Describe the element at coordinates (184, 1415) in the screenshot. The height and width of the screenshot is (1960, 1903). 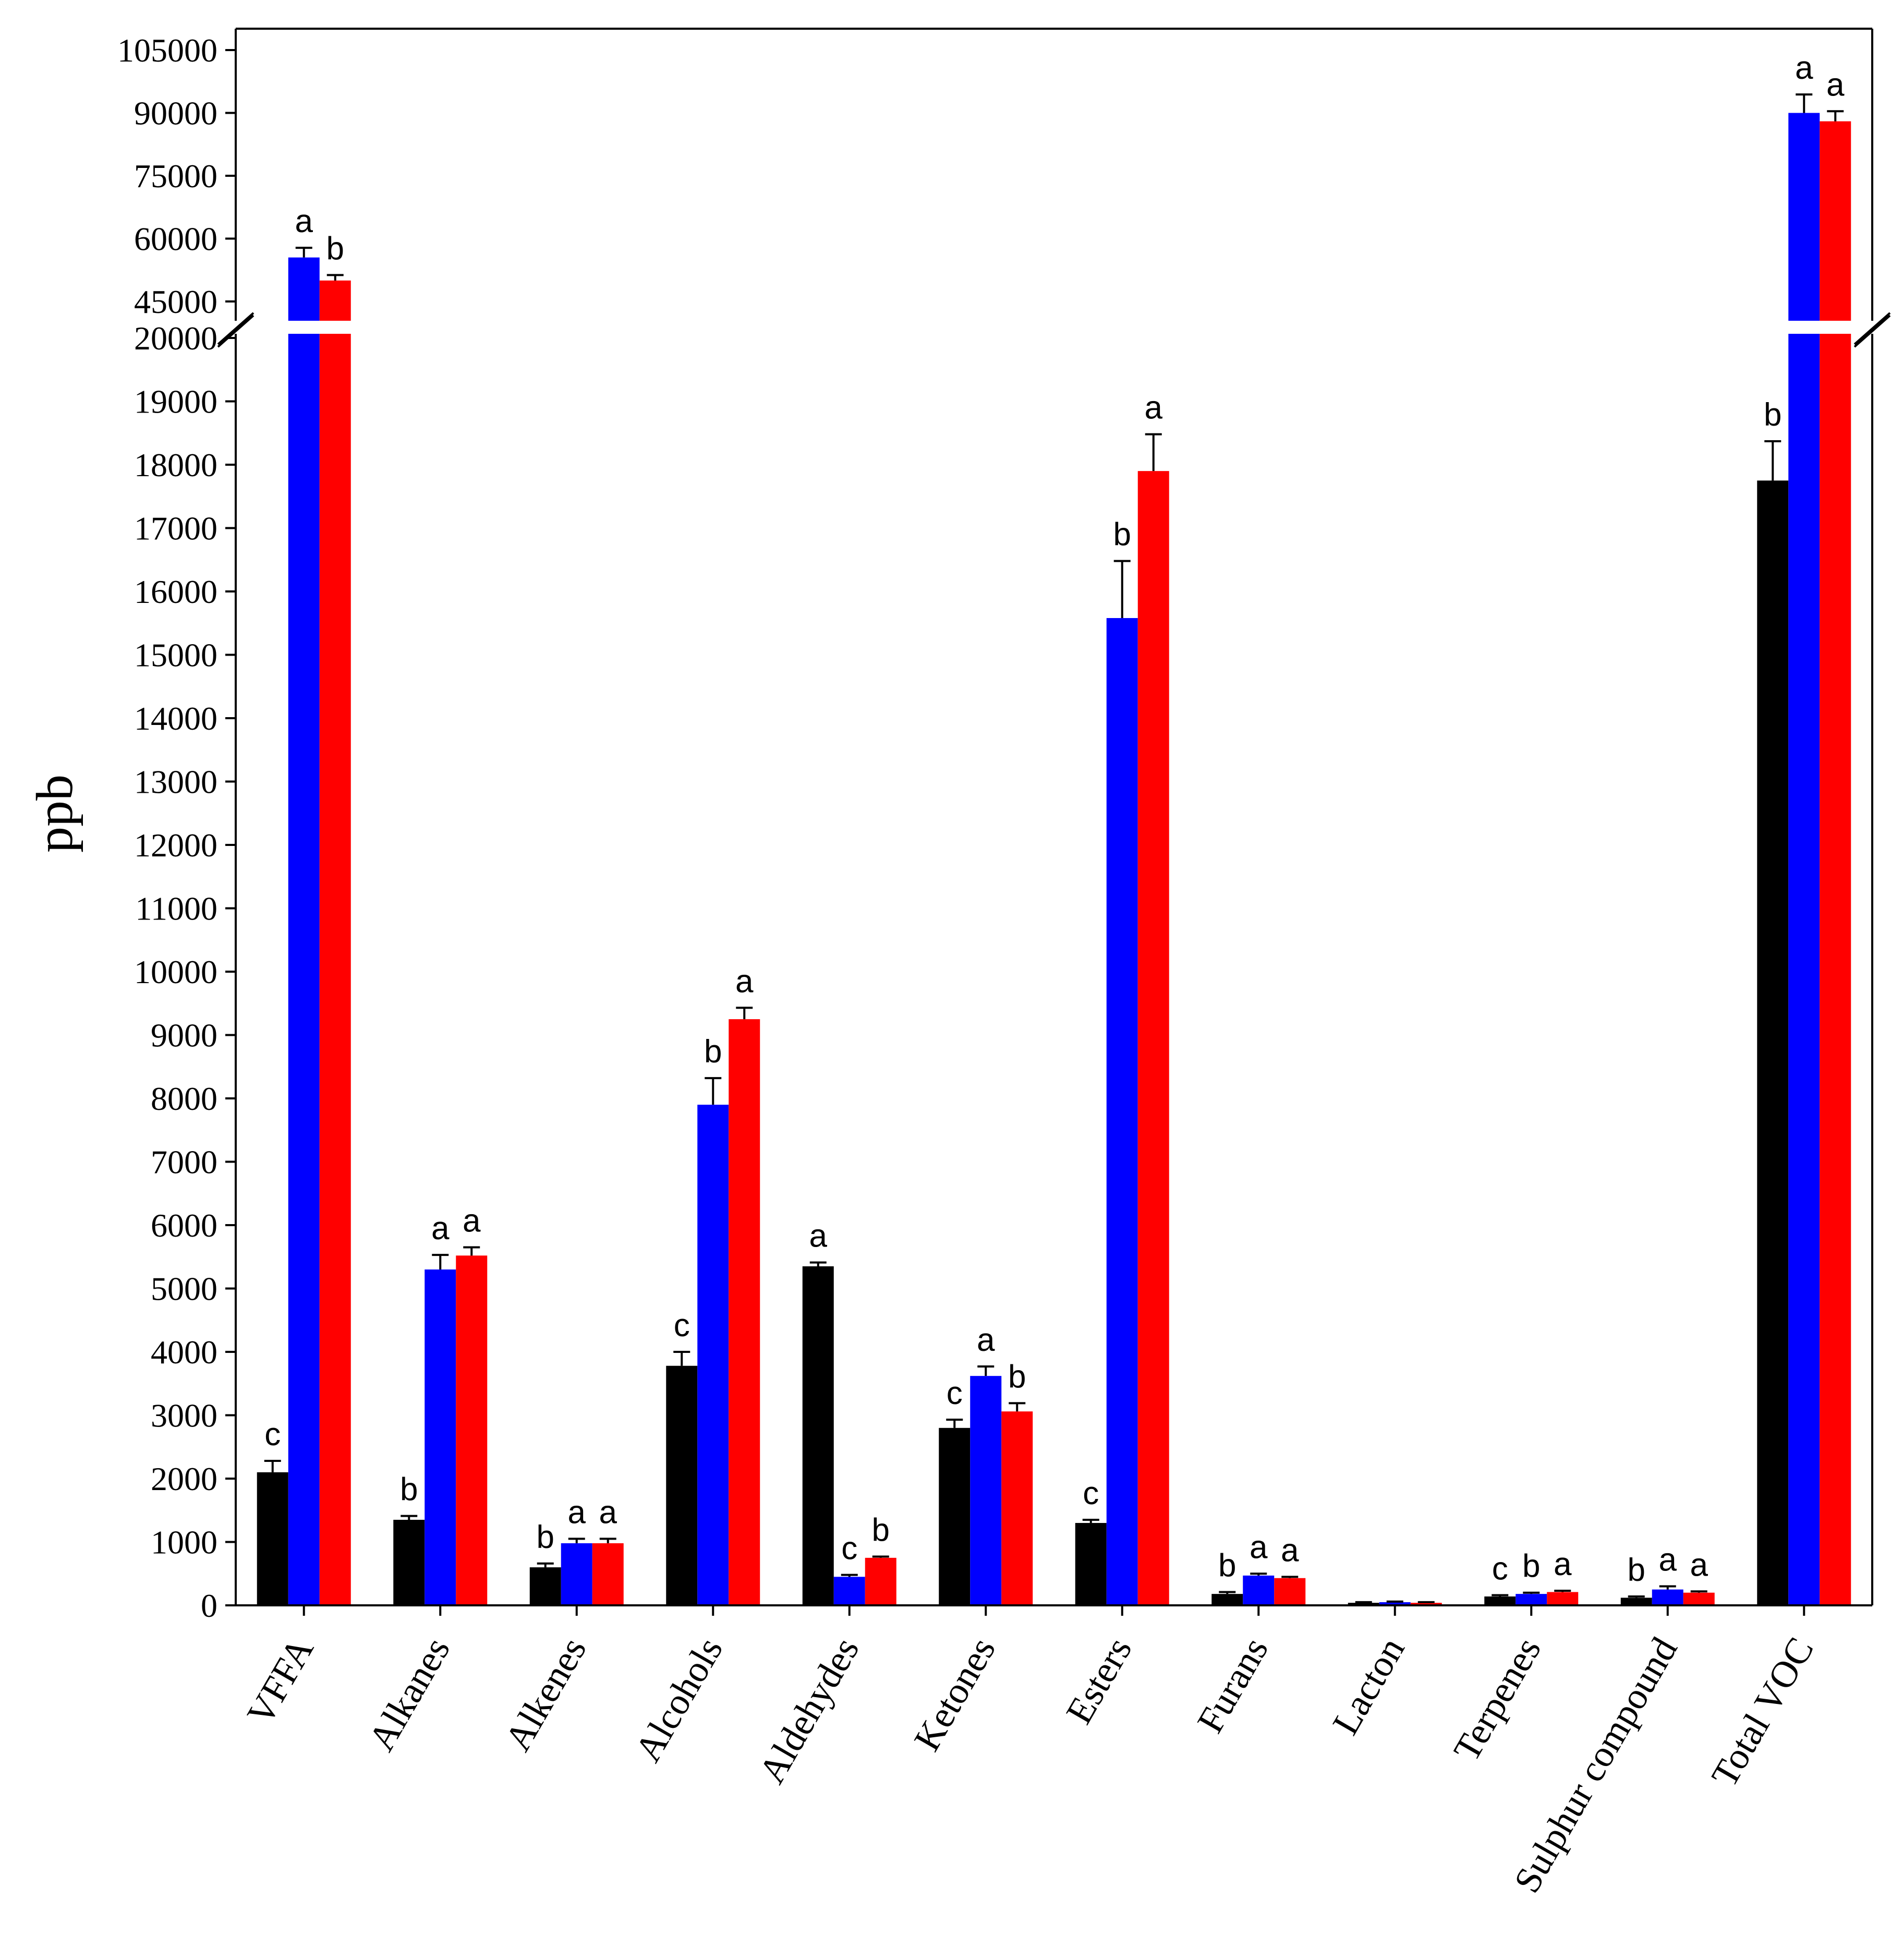
I see `y-tick-label: 3000` at that location.